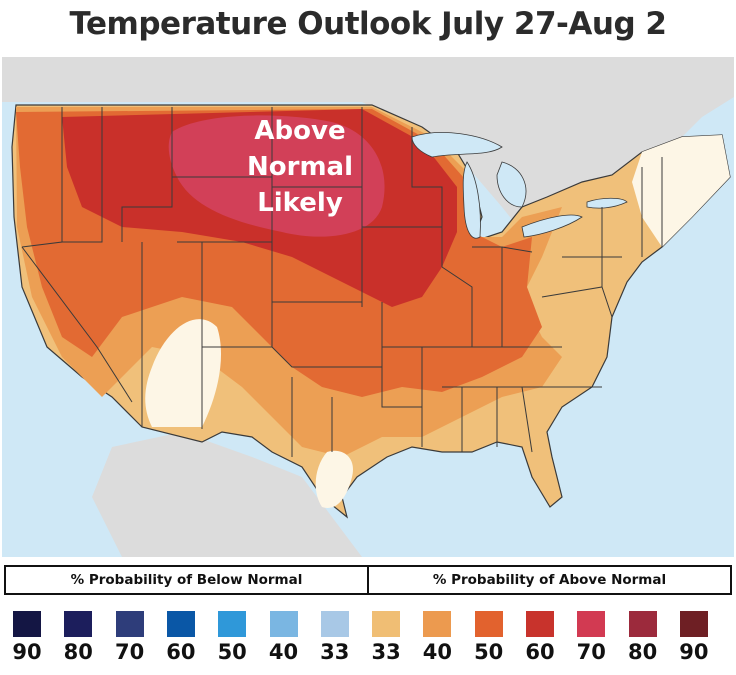 The image size is (736, 675). Describe the element at coordinates (489, 652) in the screenshot. I see `legend-value-9: 50` at that location.